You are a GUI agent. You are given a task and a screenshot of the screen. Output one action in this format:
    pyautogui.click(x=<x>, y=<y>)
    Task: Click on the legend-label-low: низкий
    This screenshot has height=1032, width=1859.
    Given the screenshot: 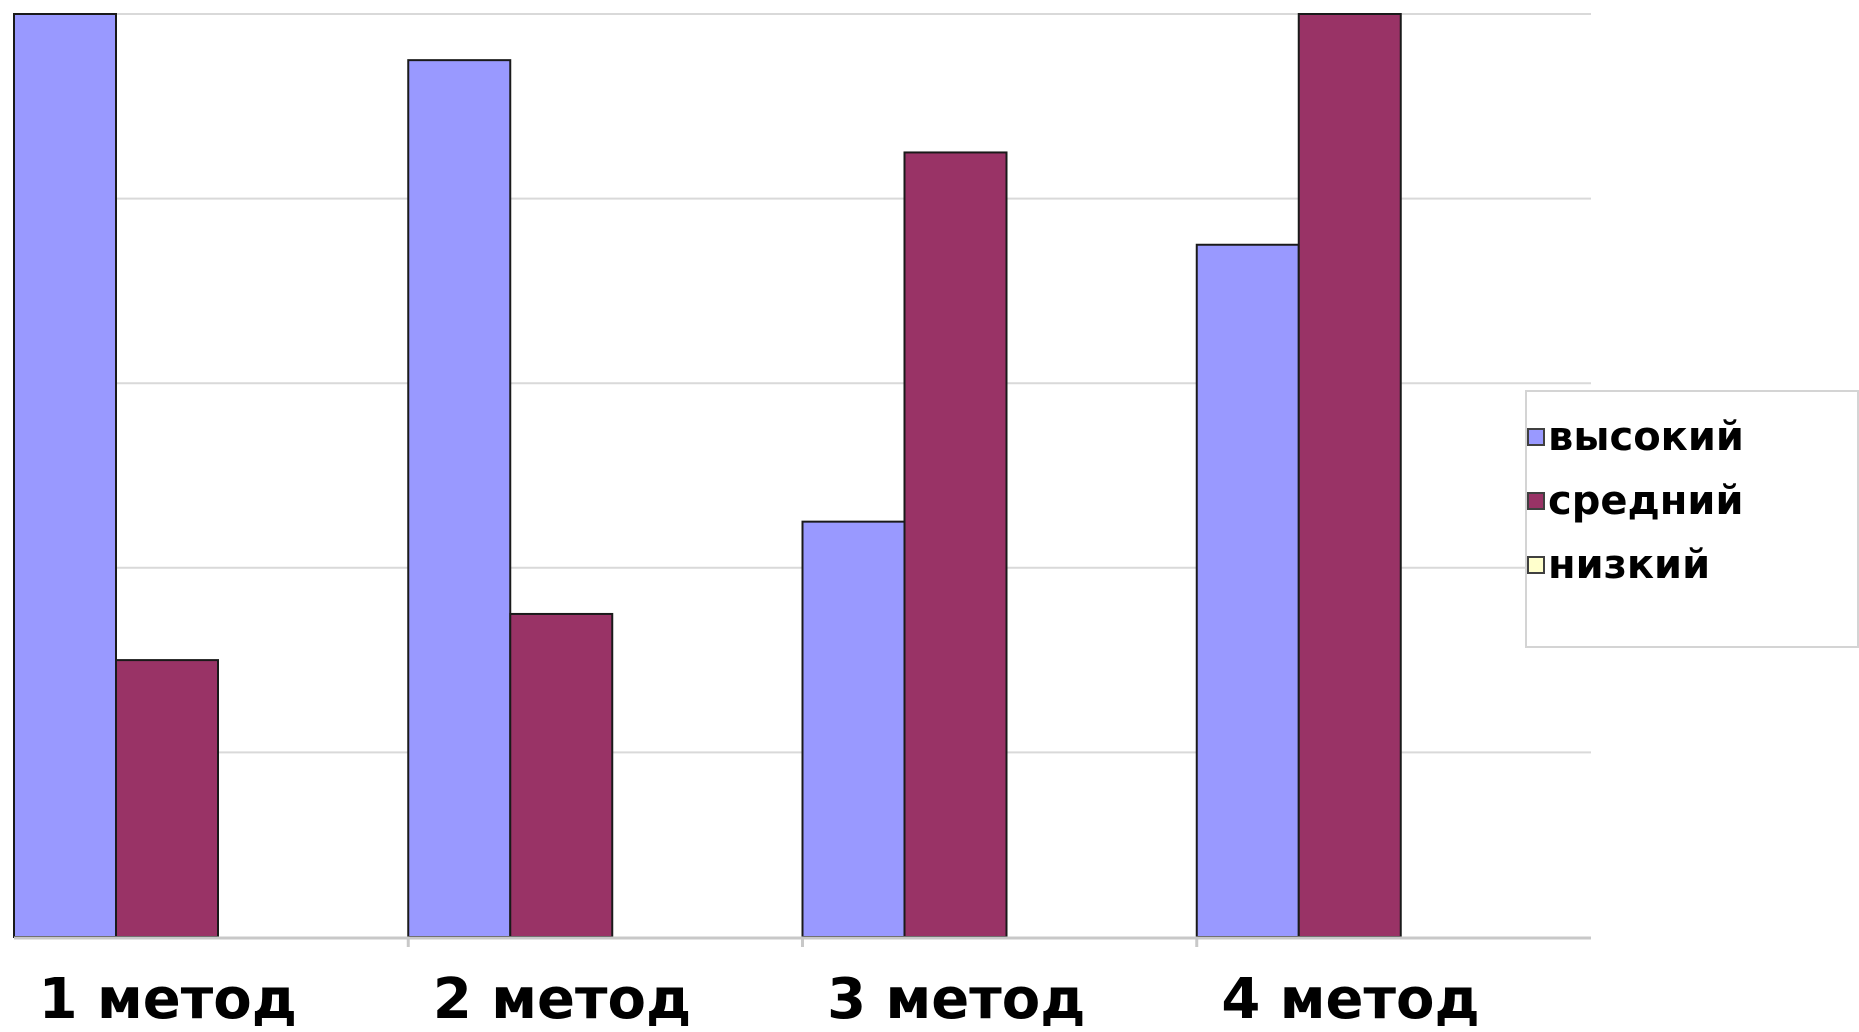 What is the action you would take?
    pyautogui.click(x=1629, y=565)
    